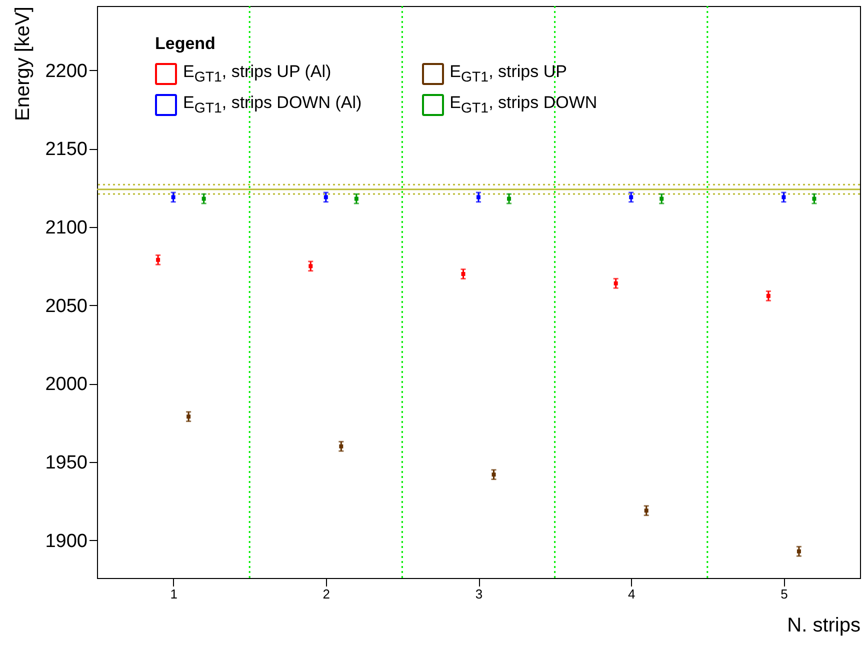 This screenshot has height=645, width=863. Describe the element at coordinates (66, 149) in the screenshot. I see `y-tick-label: 2150` at that location.